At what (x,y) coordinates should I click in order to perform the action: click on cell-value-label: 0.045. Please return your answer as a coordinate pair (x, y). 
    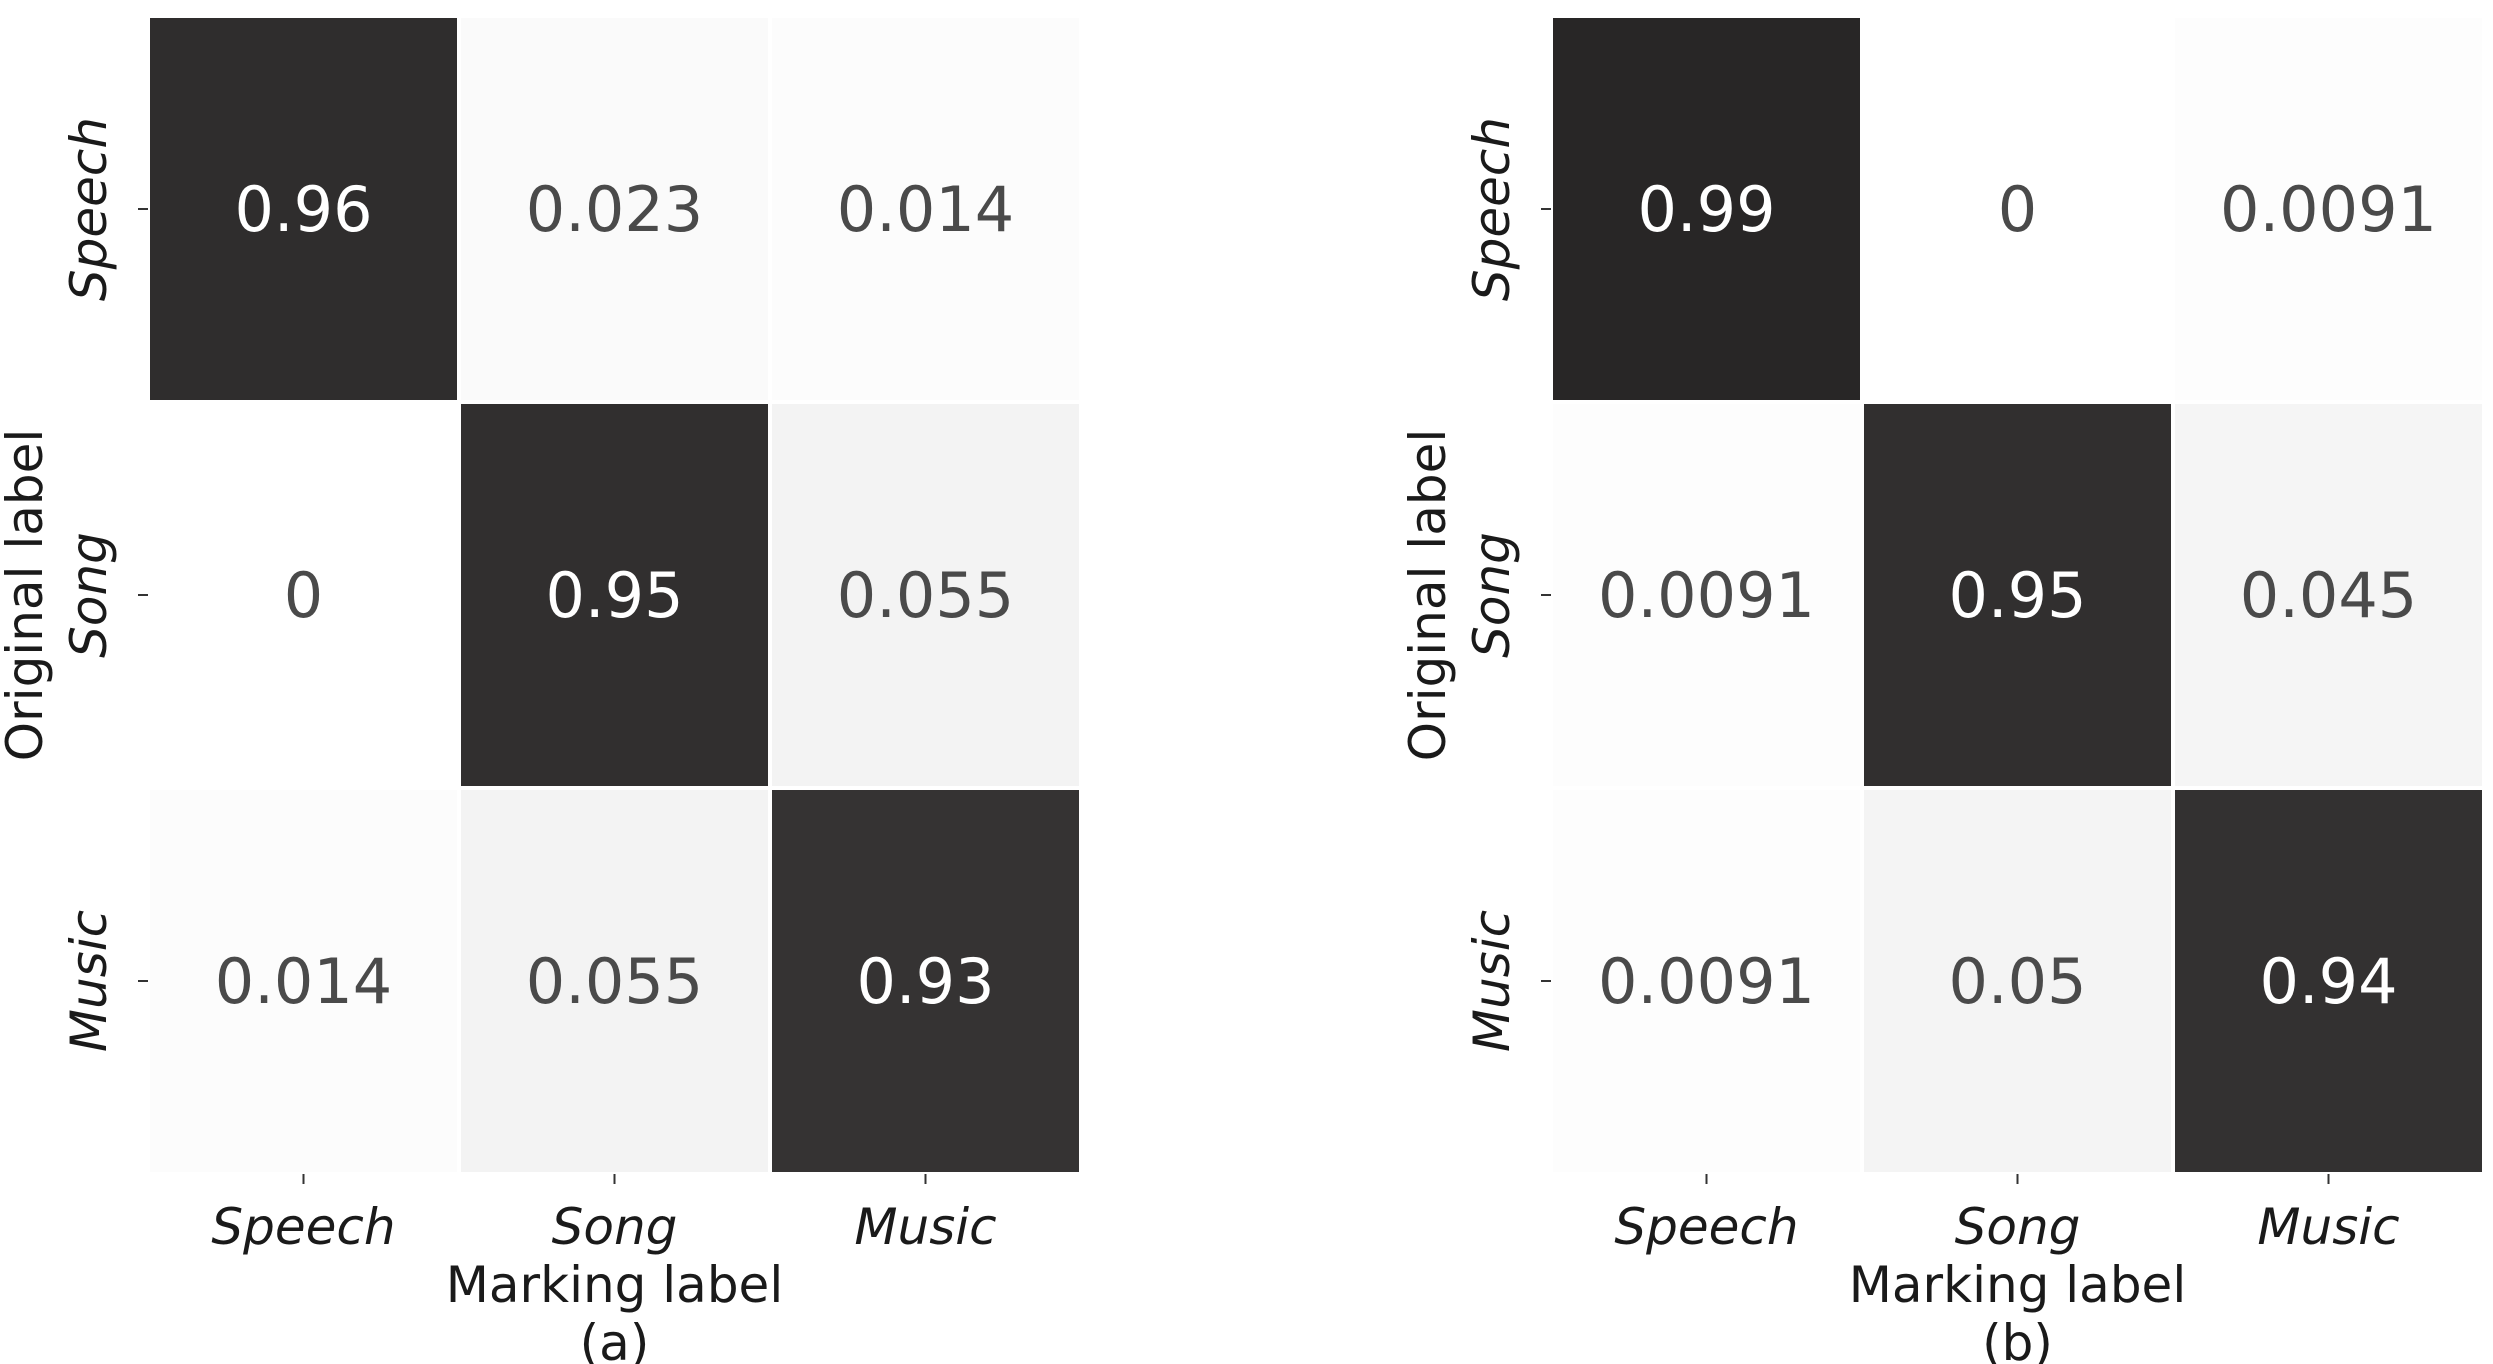
    Looking at the image, I should click on (2329, 595).